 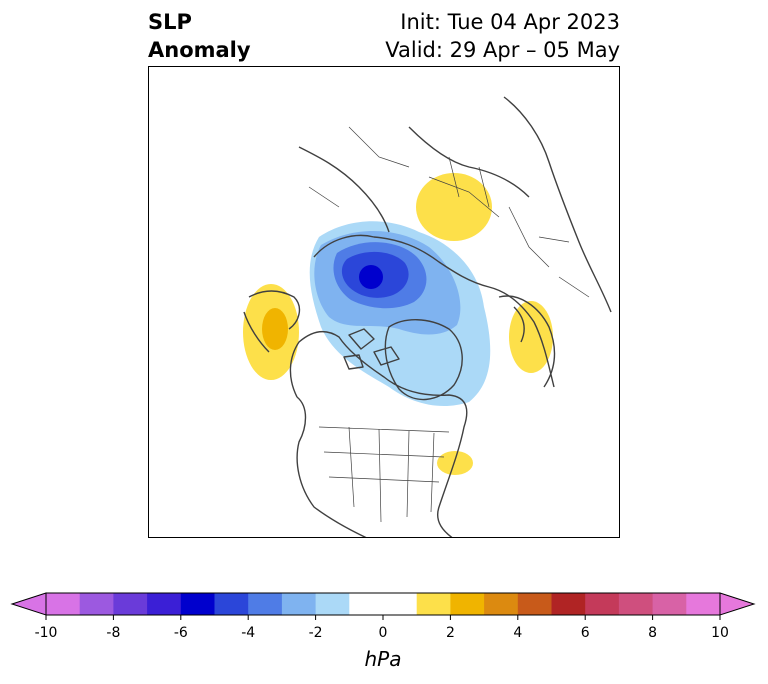 What do you see at coordinates (383, 659) in the screenshot?
I see `colorbar-unit-label: hPa` at bounding box center [383, 659].